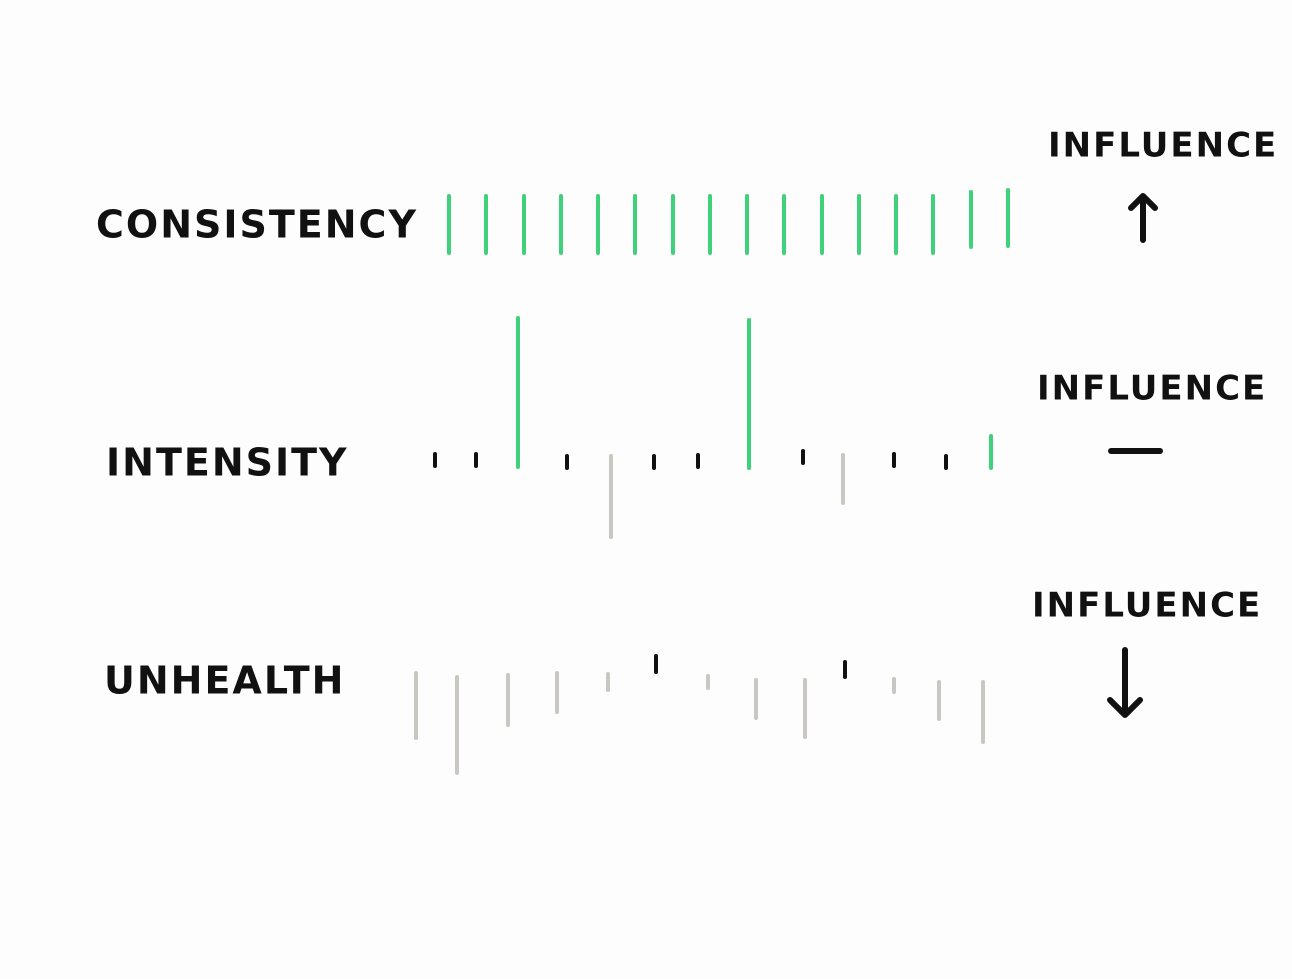  Describe the element at coordinates (1125, 682) in the screenshot. I see `arrow-down` at that location.